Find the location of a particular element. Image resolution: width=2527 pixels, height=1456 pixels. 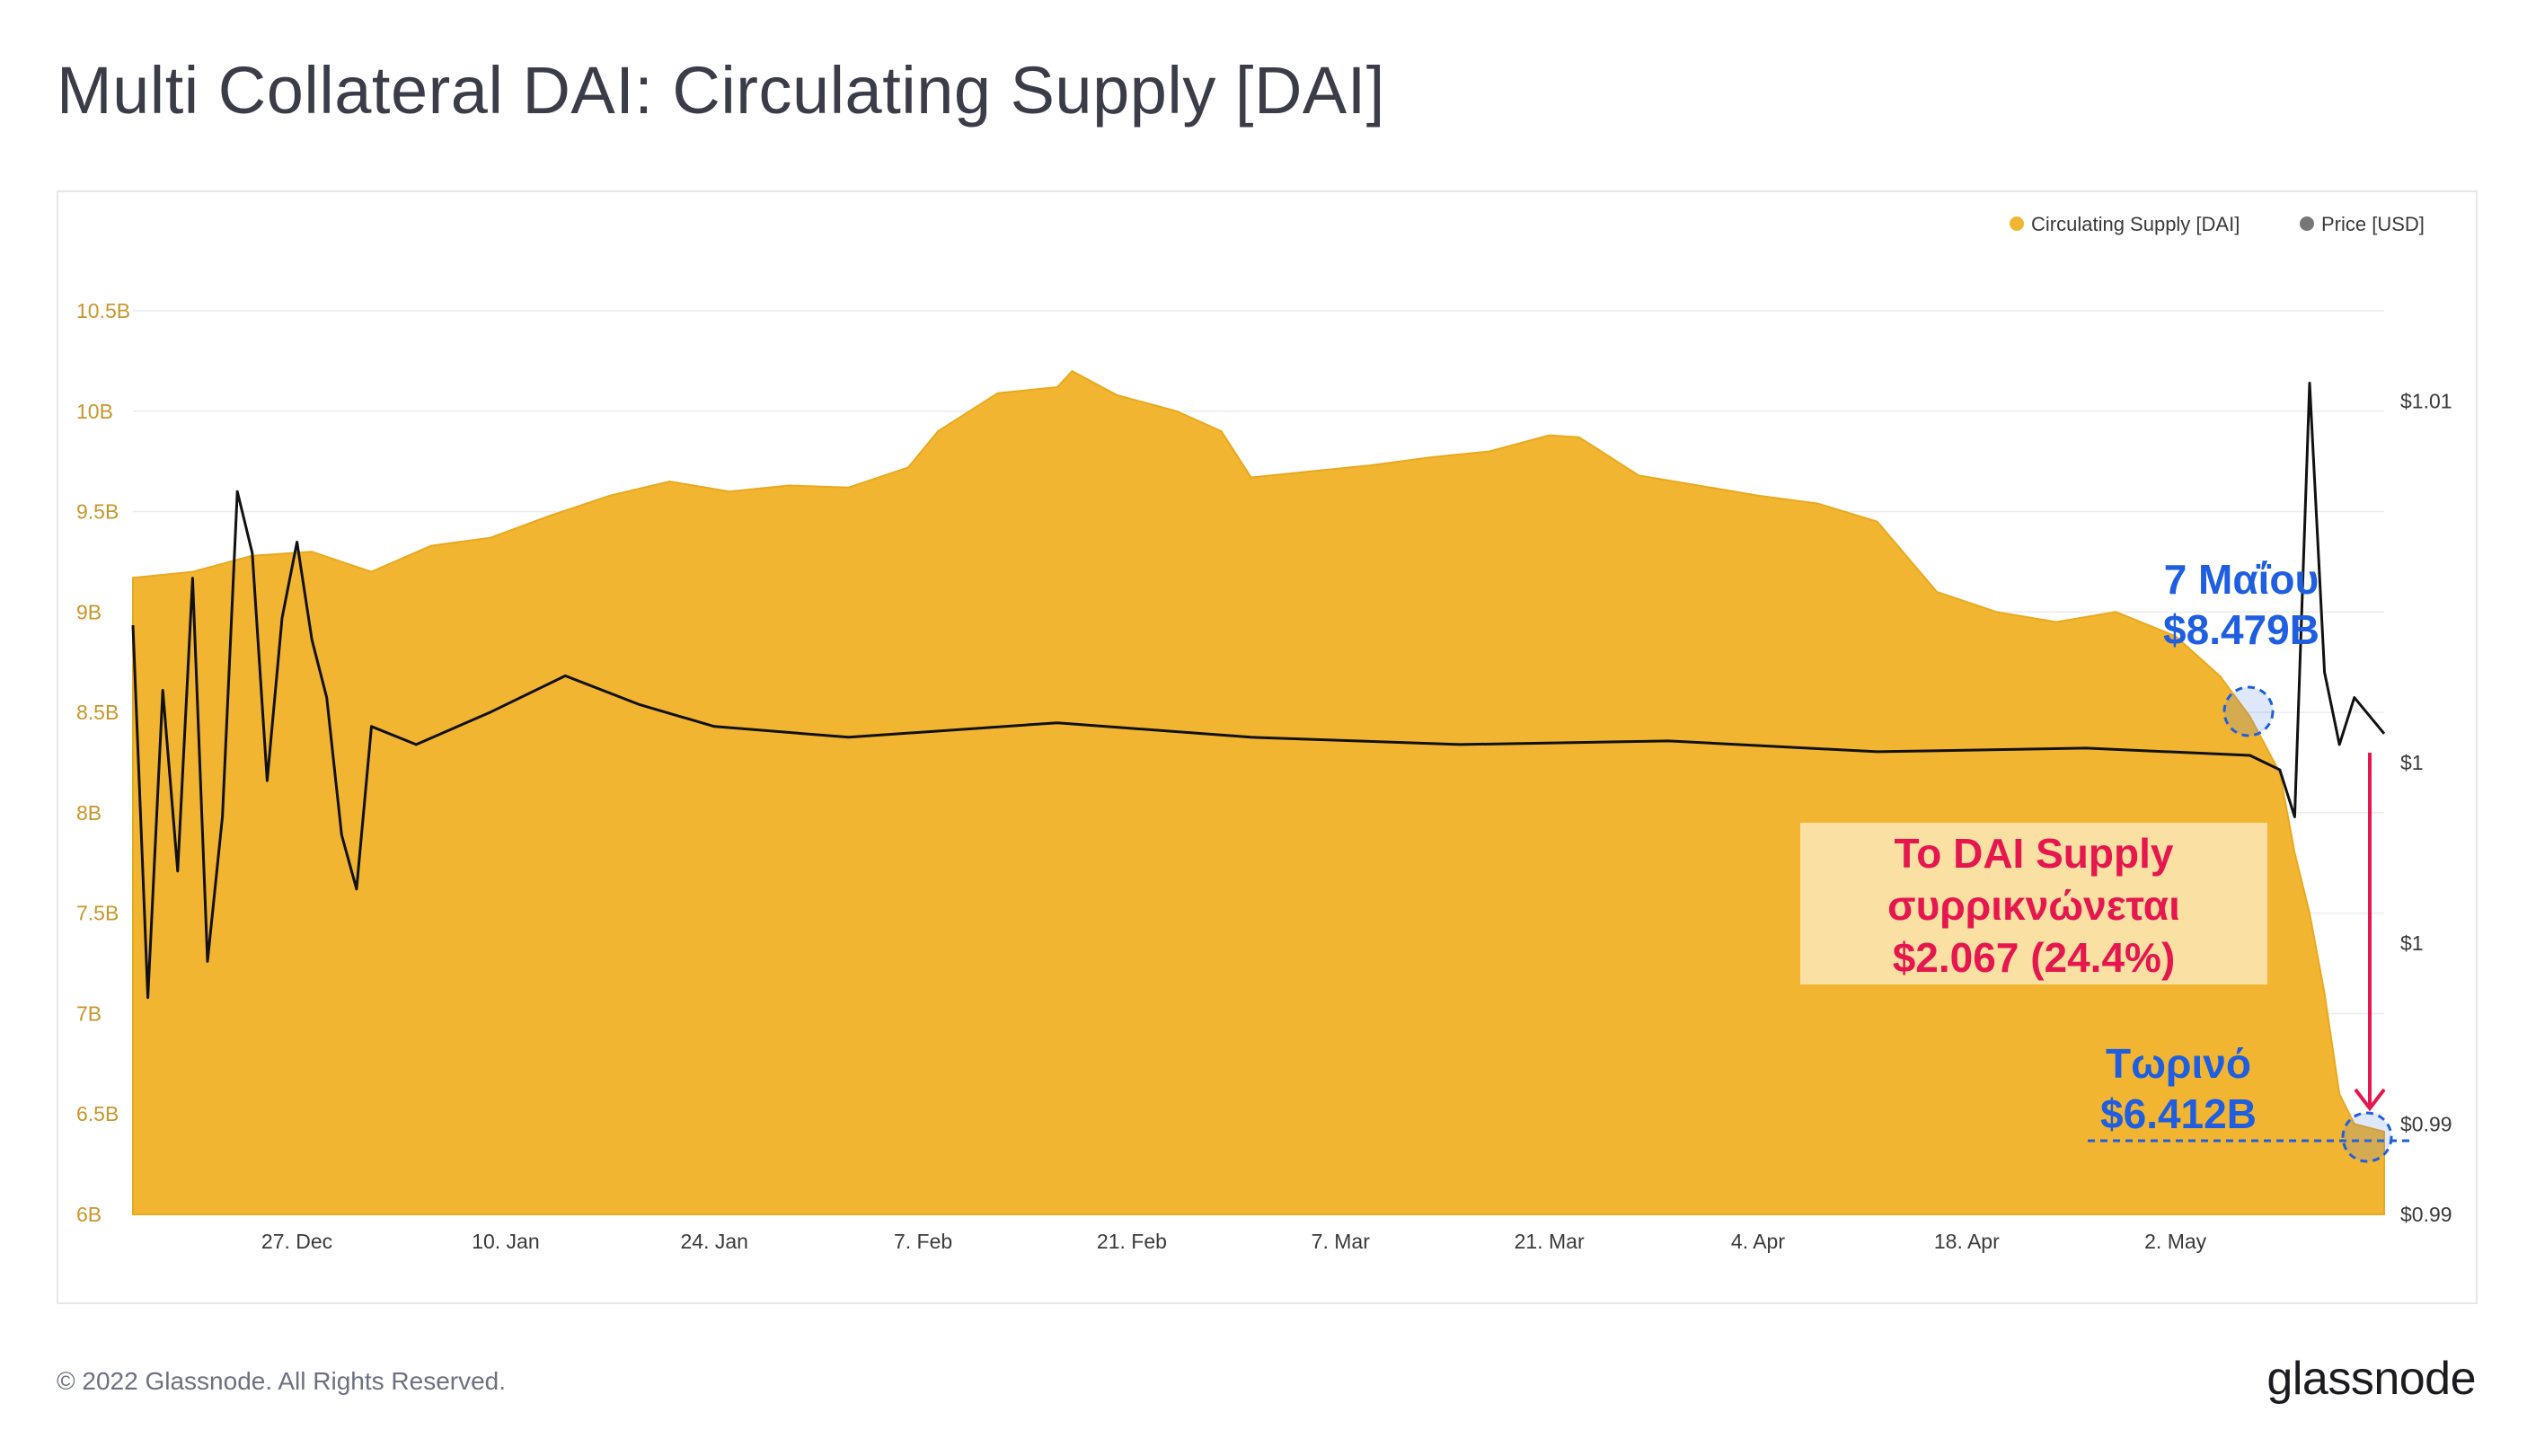

y-right-tick-label: $1.01 is located at coordinates (2426, 401).